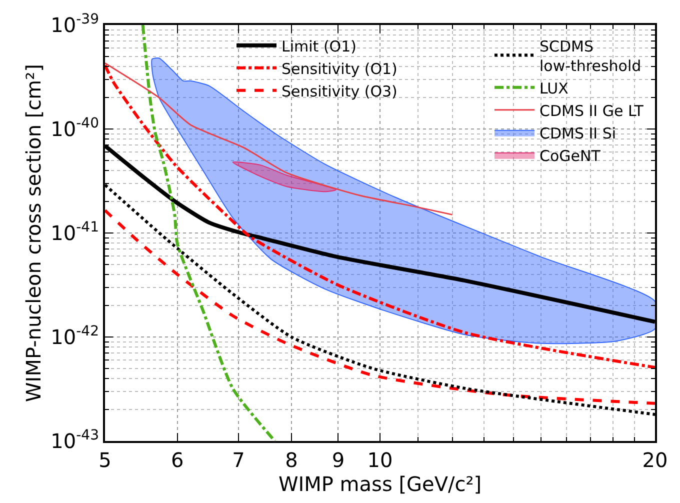  I want to click on legend-label: SCDMS low-threshold, so click(591, 56).